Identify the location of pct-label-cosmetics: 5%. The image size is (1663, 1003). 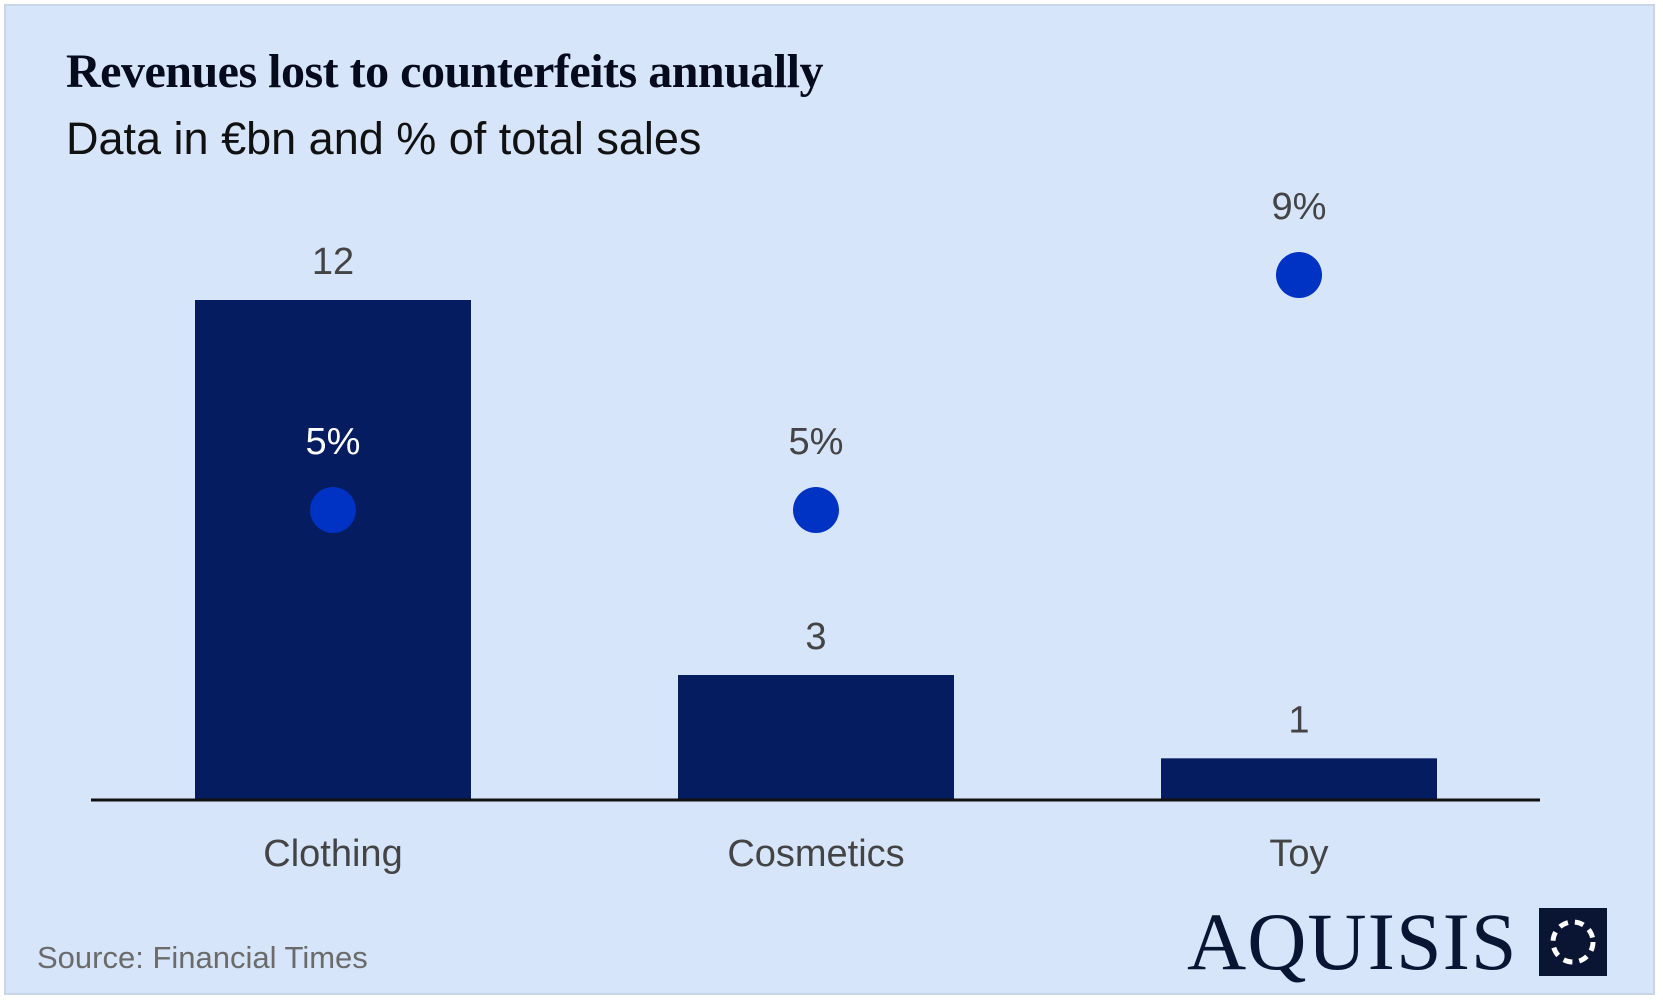
(816, 442).